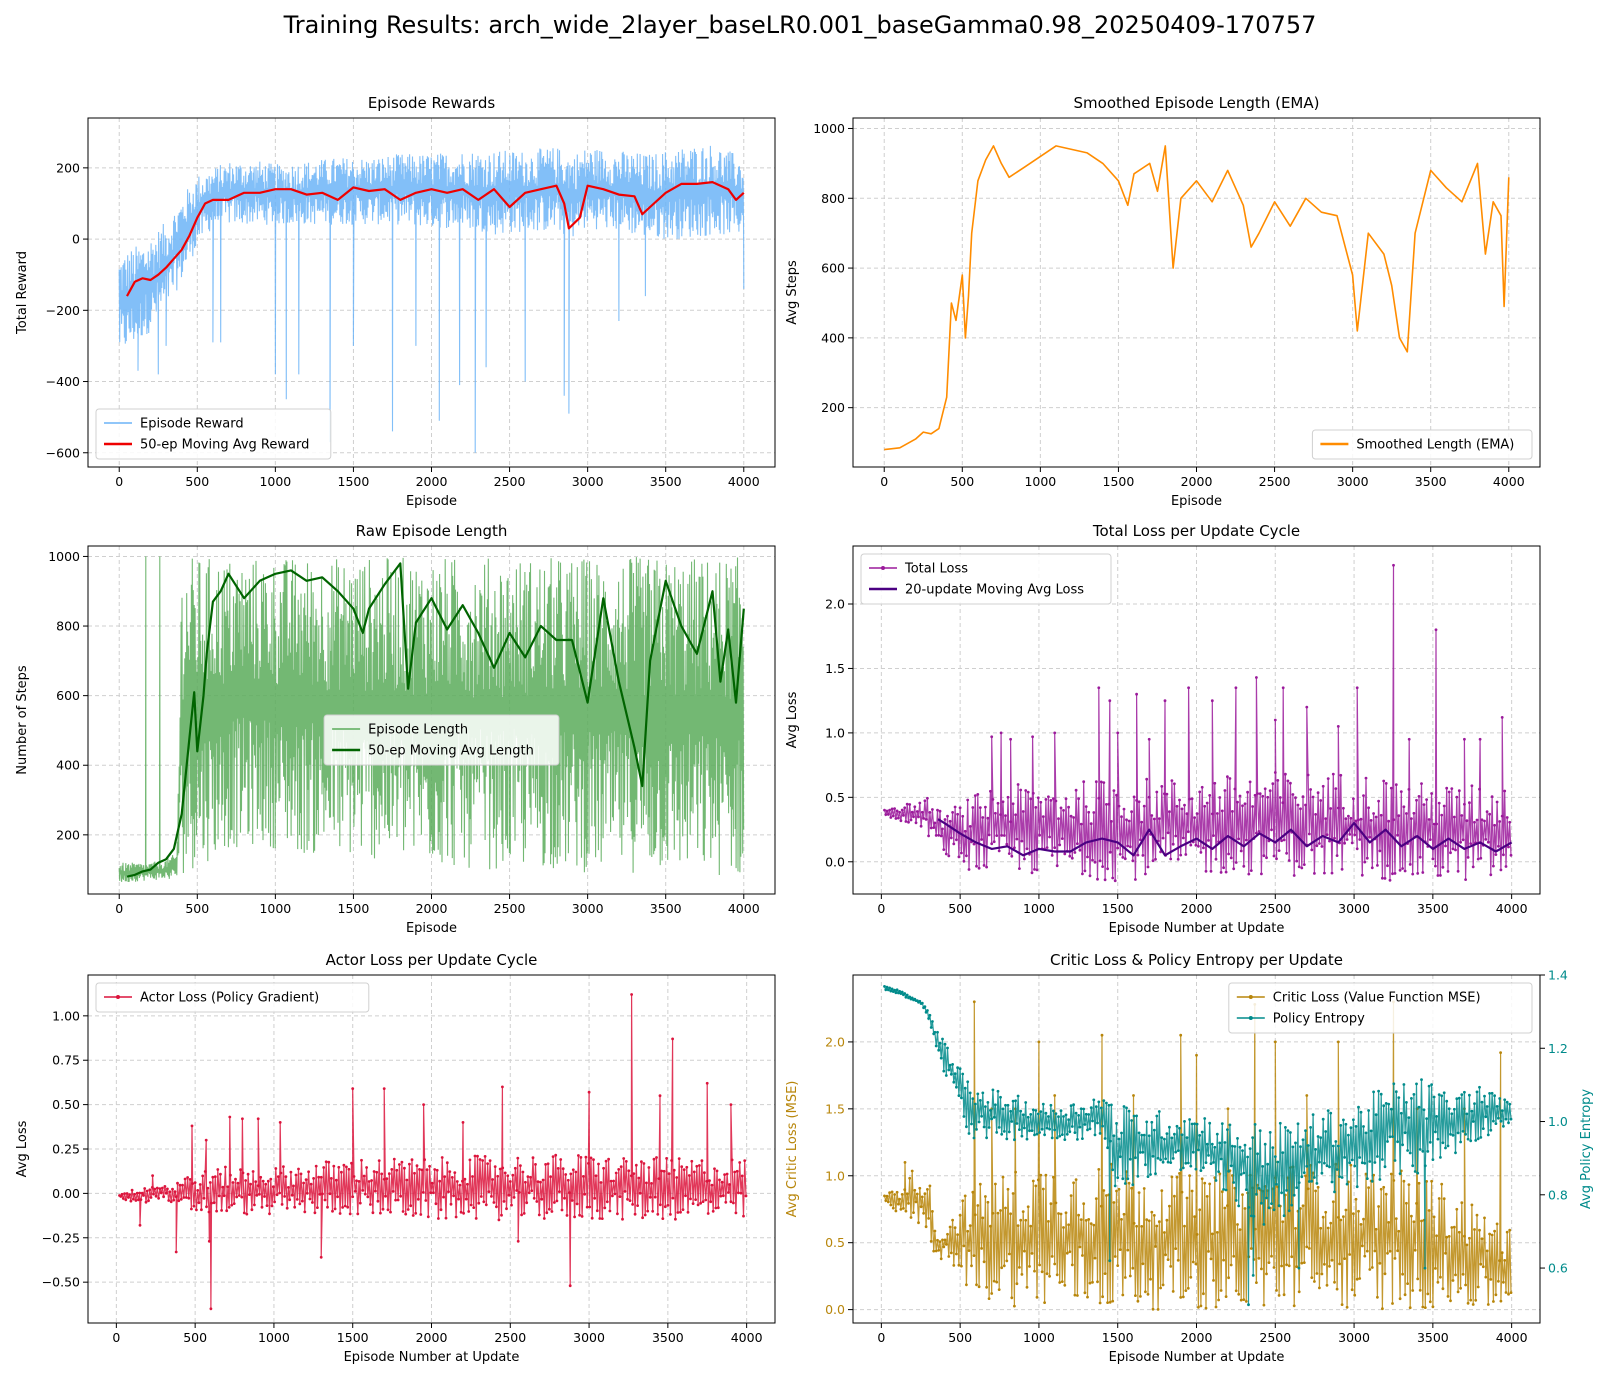 The height and width of the screenshot is (1400, 1600). What do you see at coordinates (232, 997) in the screenshot?
I see `legend-box` at bounding box center [232, 997].